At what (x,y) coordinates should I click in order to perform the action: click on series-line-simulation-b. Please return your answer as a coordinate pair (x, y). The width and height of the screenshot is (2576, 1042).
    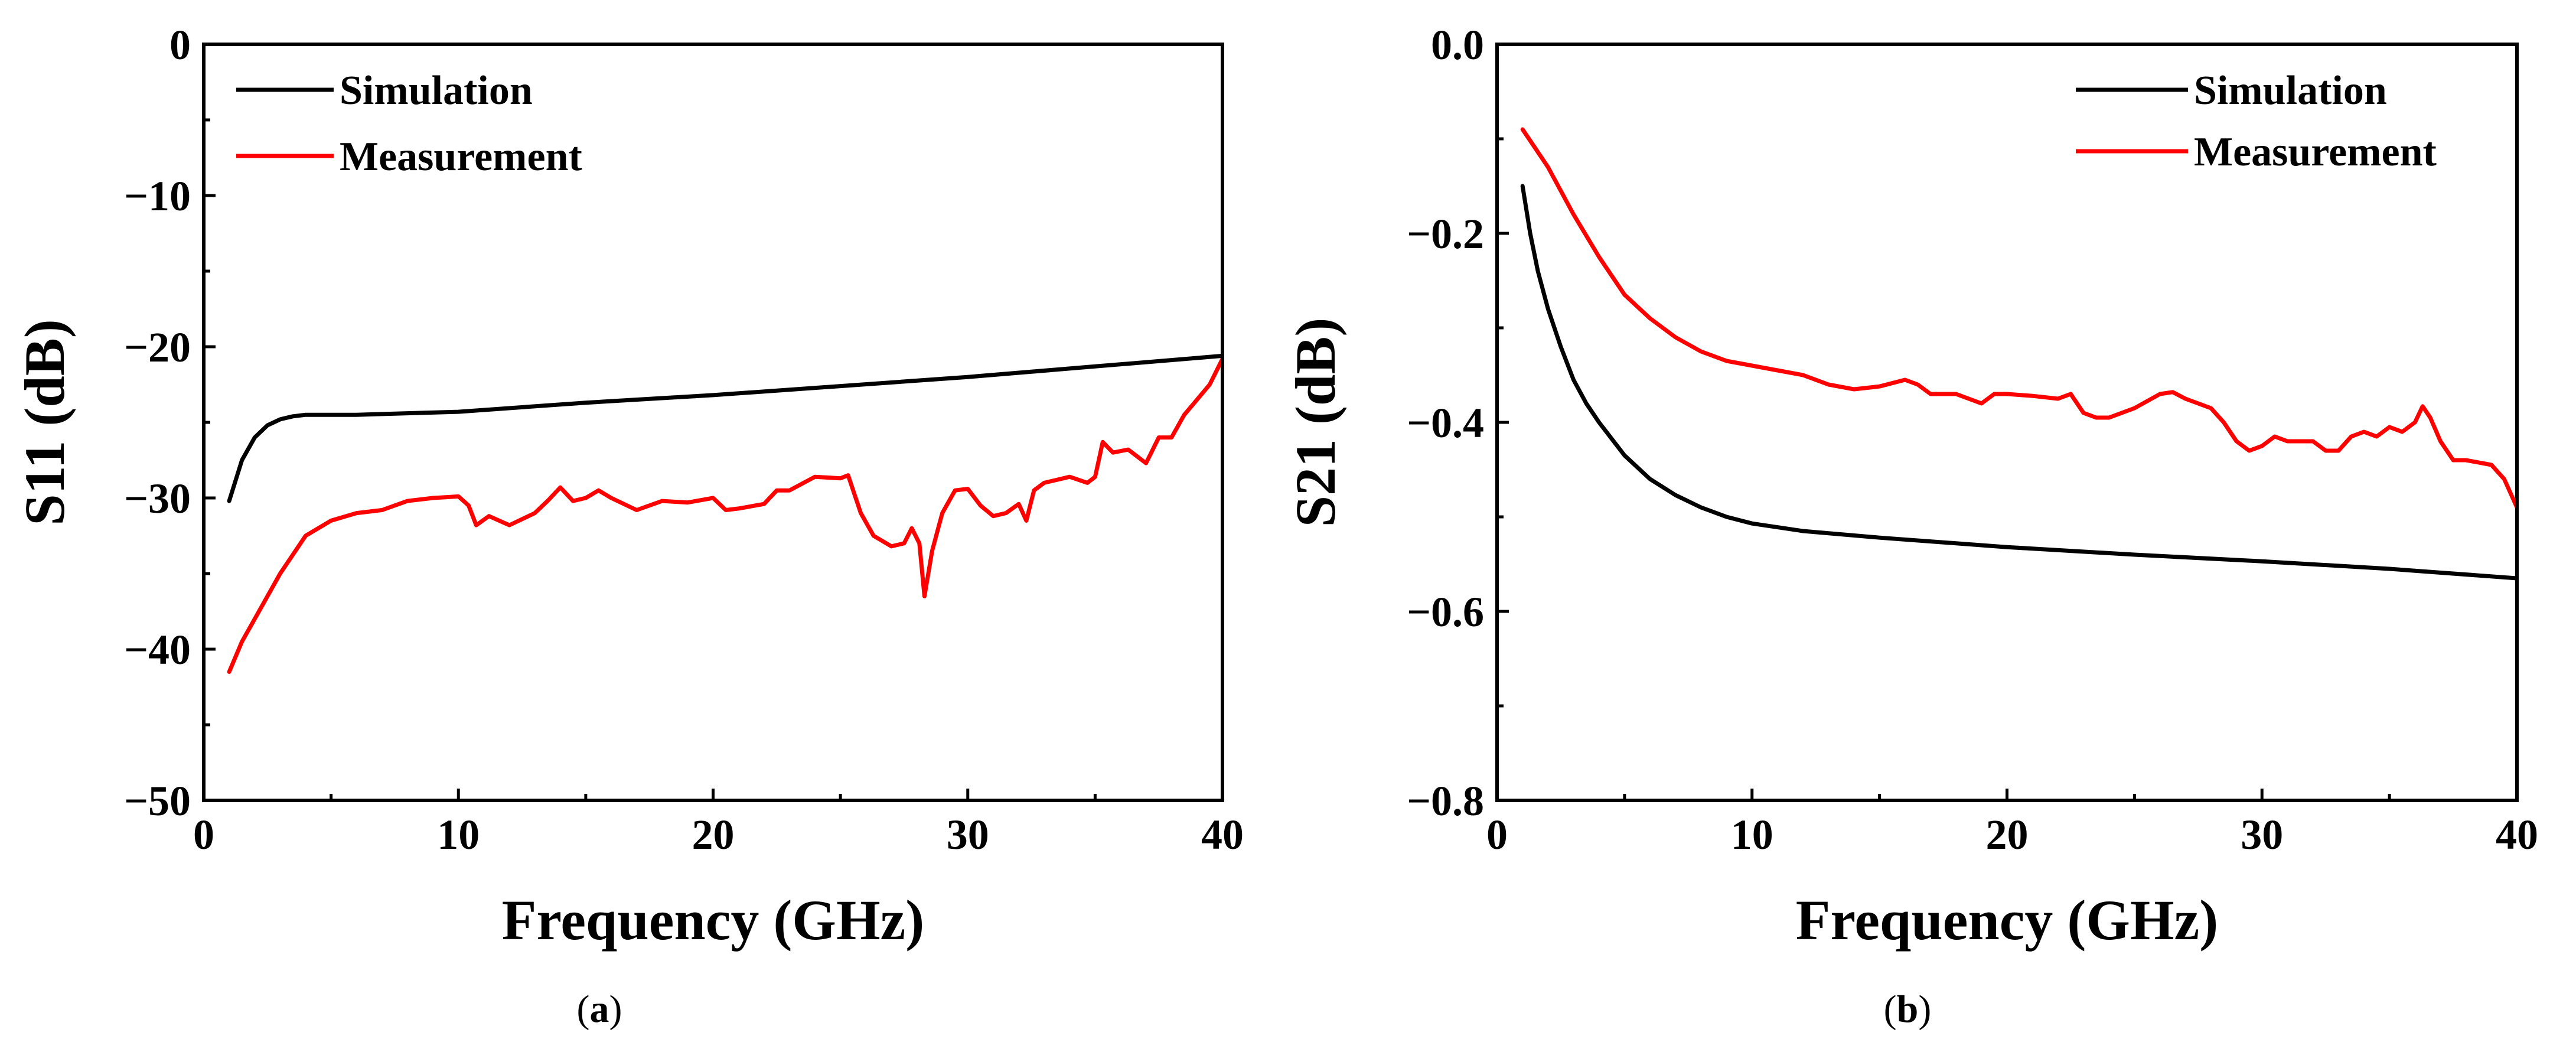
    Looking at the image, I should click on (2019, 382).